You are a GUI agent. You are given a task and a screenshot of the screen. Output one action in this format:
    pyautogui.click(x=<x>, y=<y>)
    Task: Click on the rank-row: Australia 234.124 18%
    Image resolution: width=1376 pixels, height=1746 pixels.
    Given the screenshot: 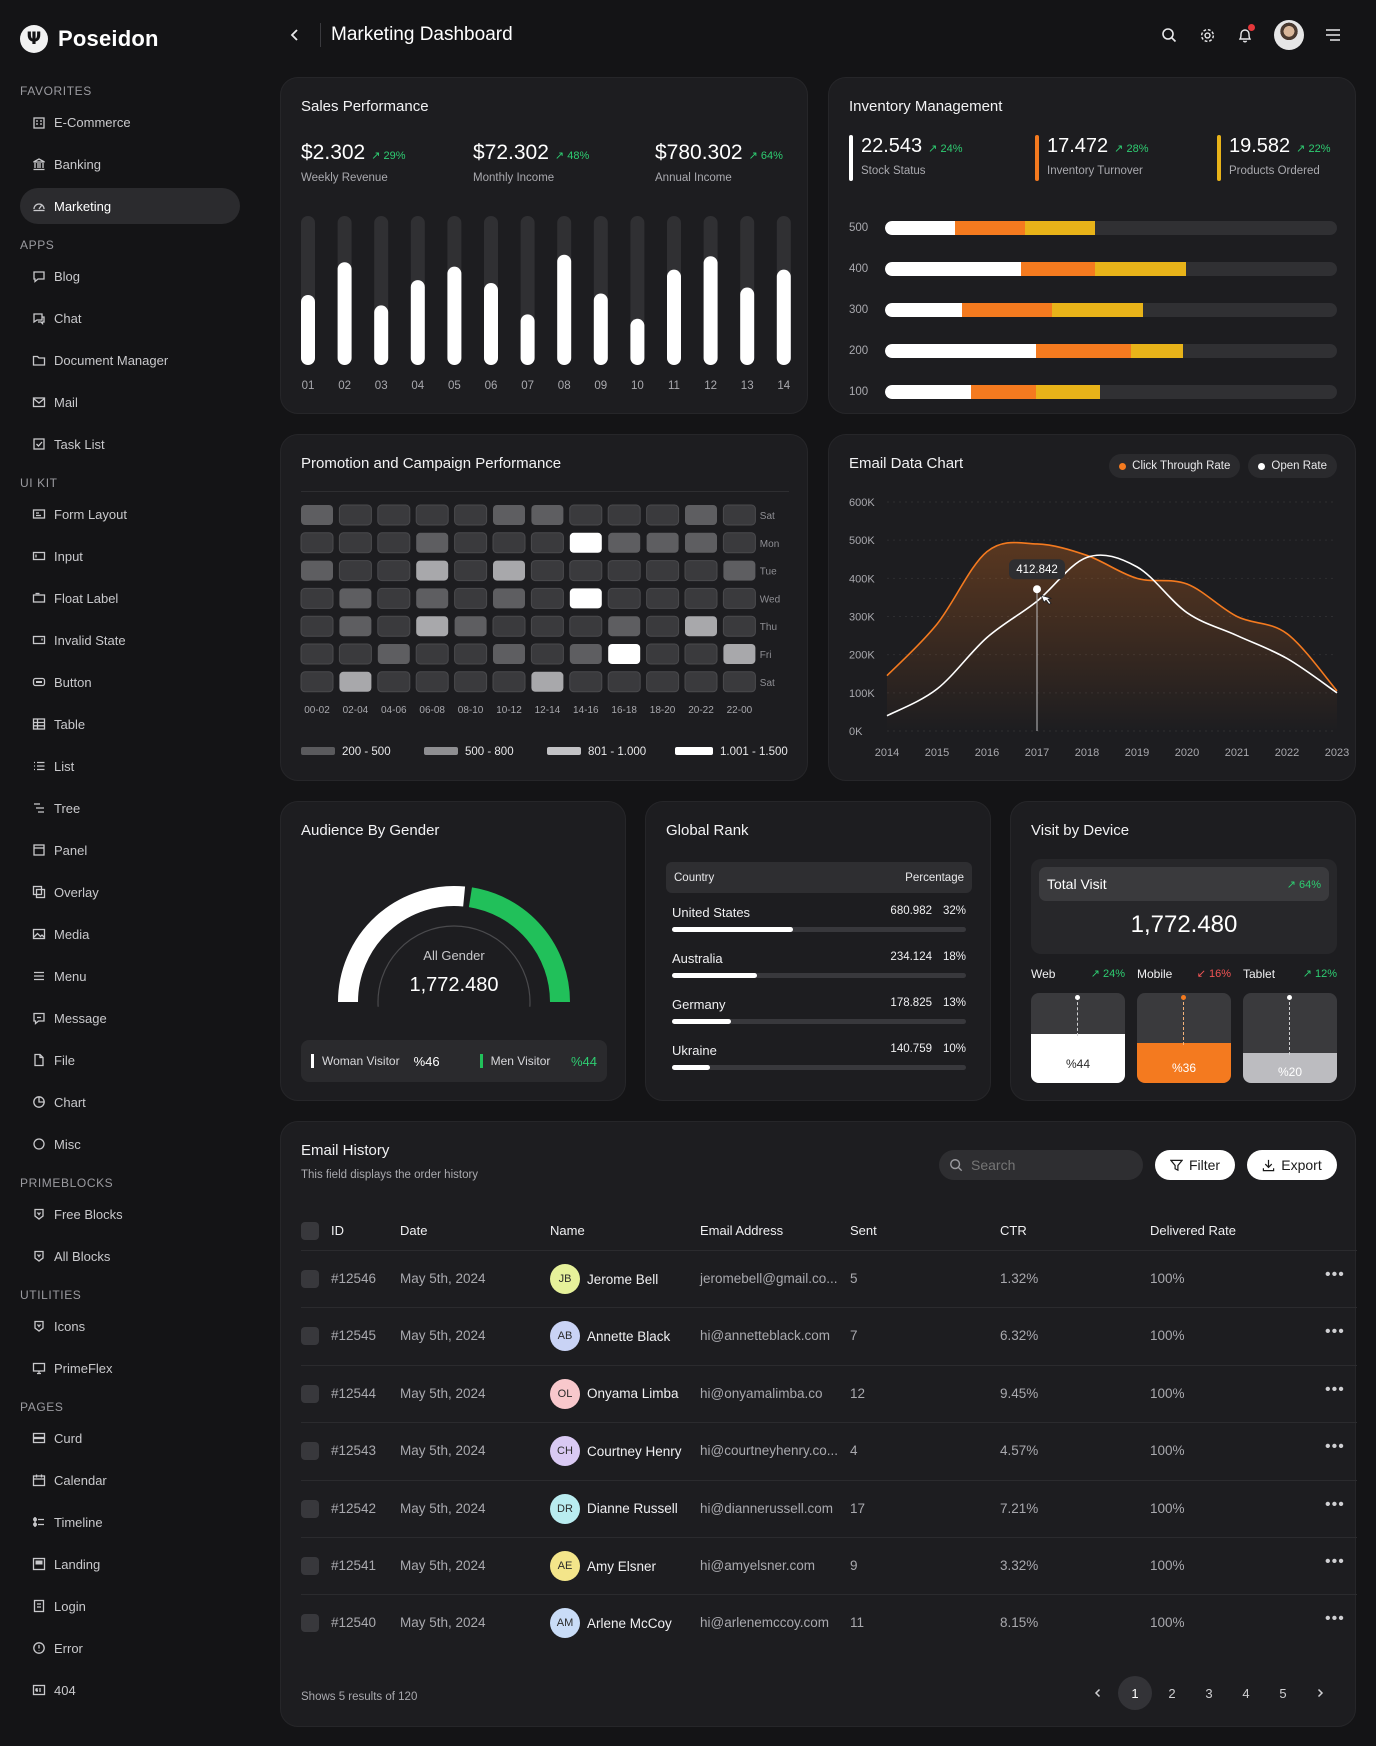 What is the action you would take?
    pyautogui.click(x=819, y=964)
    